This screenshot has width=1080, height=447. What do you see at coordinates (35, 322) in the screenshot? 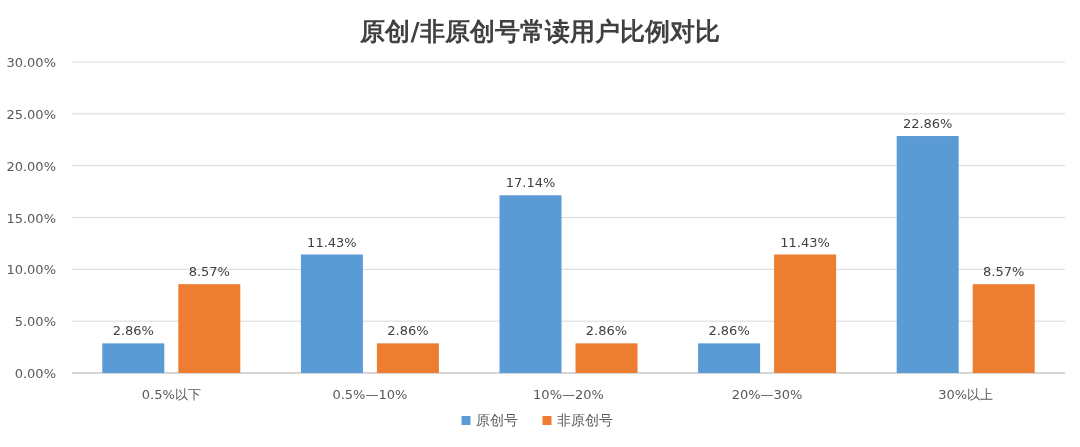
I see `y-tick-label: 5.00%` at bounding box center [35, 322].